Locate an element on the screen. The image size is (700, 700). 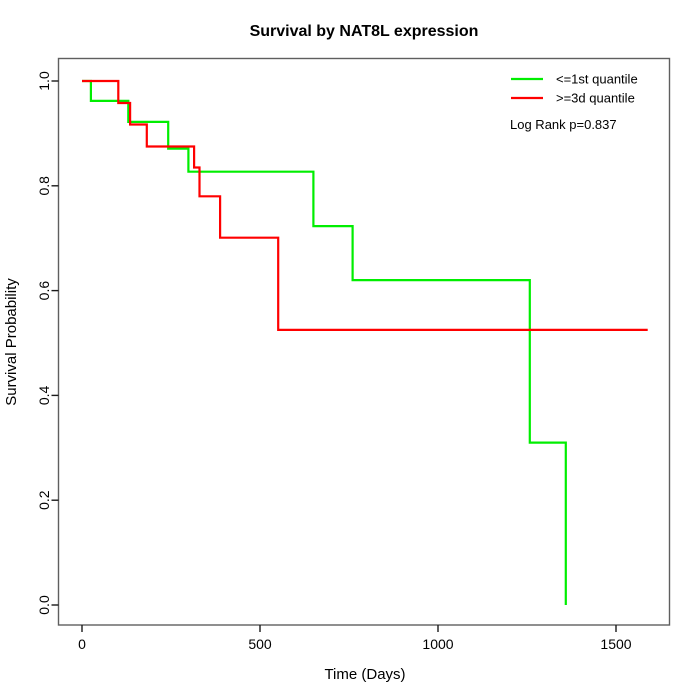
y-axis-label: Survival Probability is located at coordinates (11, 342).